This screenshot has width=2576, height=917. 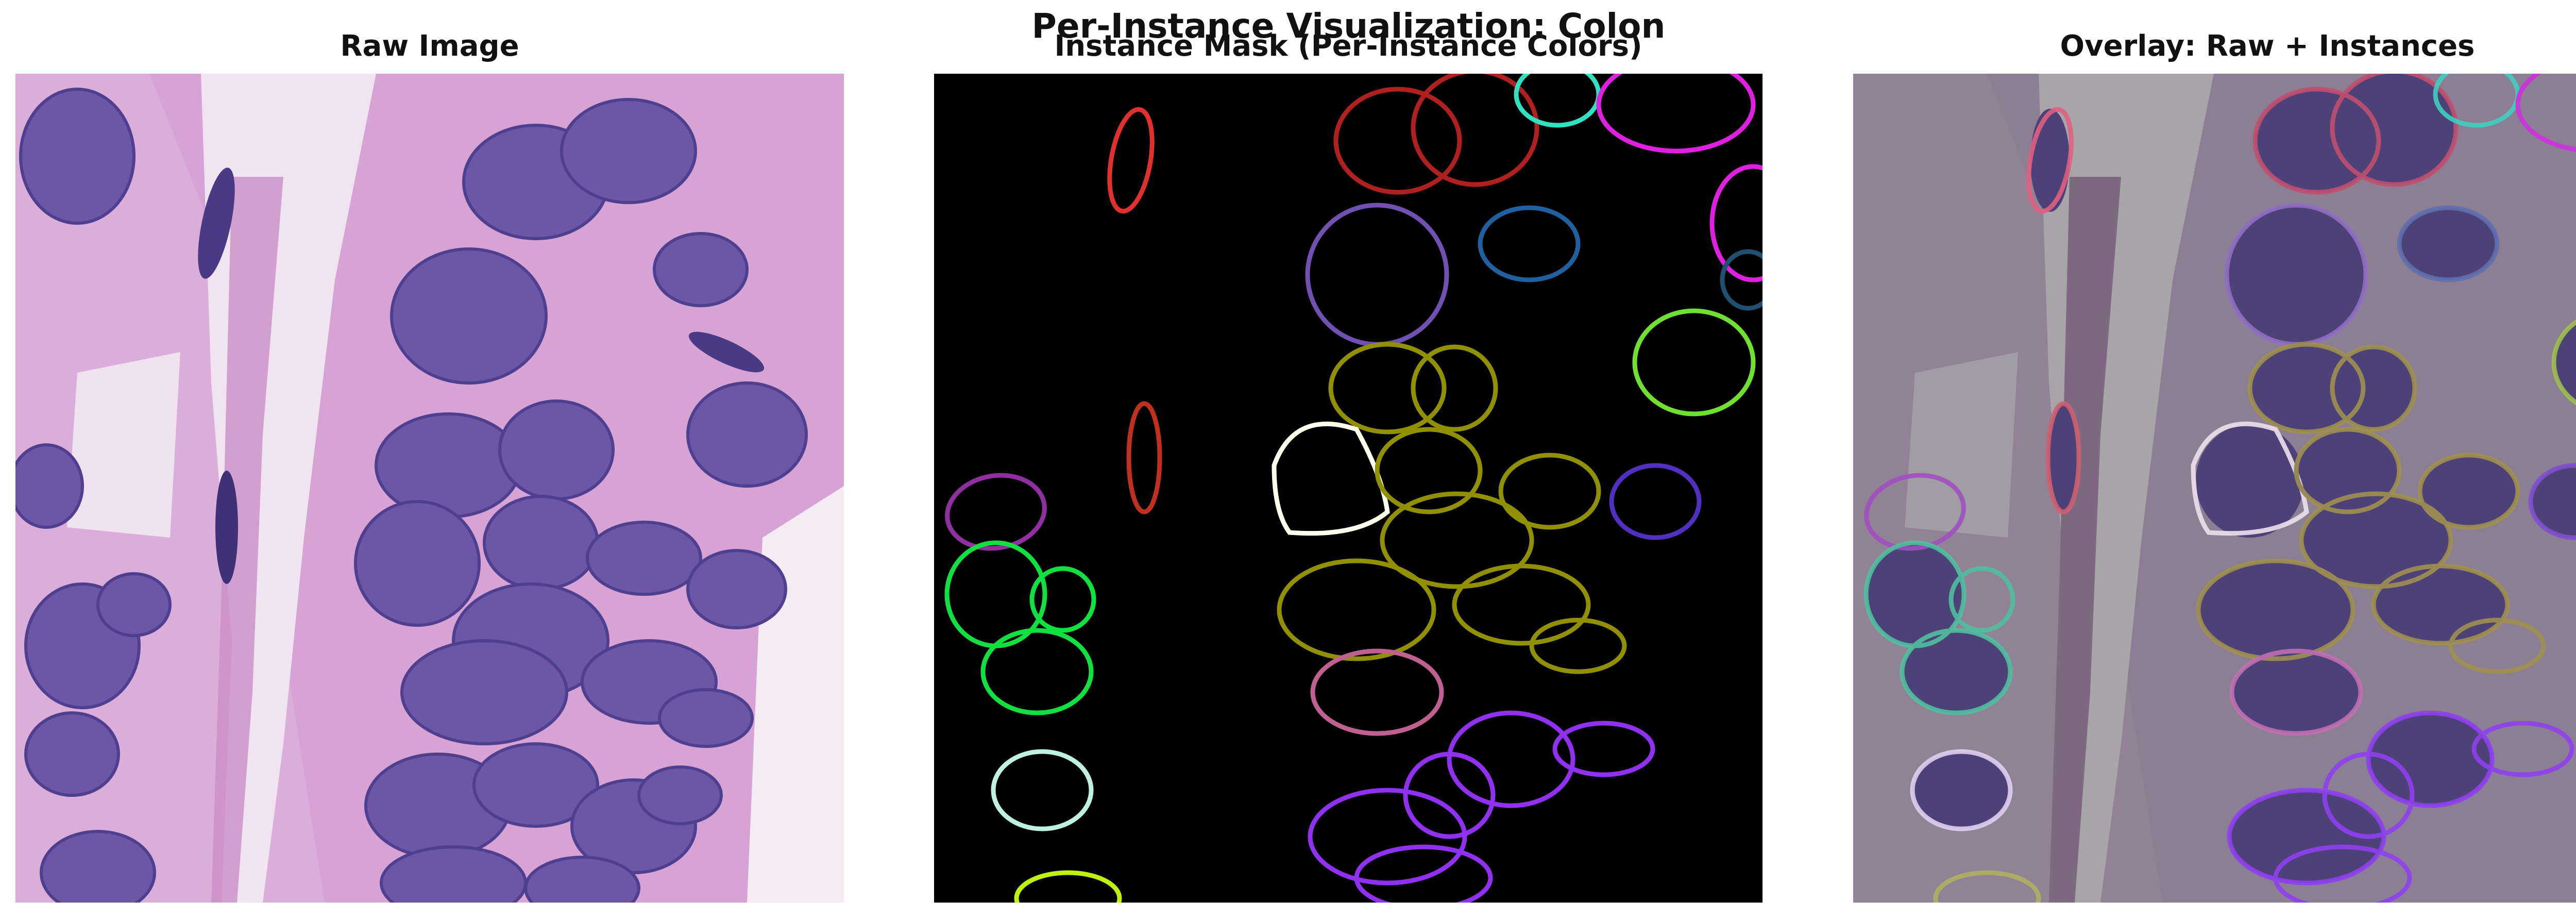 I want to click on raw-image-title: Raw Image, so click(x=429, y=46).